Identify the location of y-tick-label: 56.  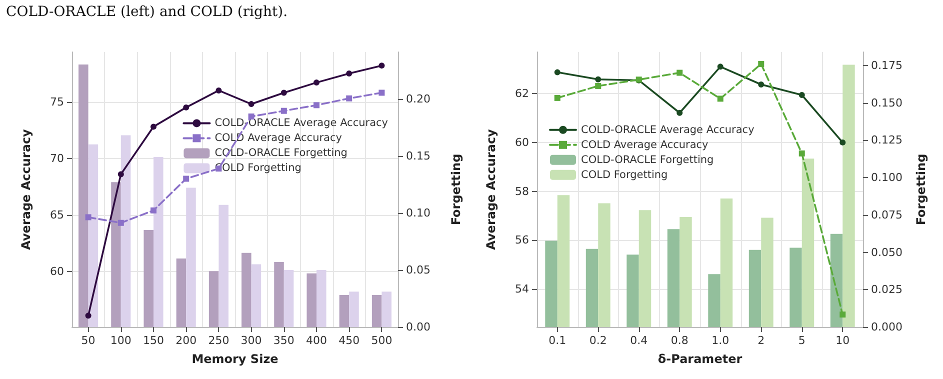
(522, 240).